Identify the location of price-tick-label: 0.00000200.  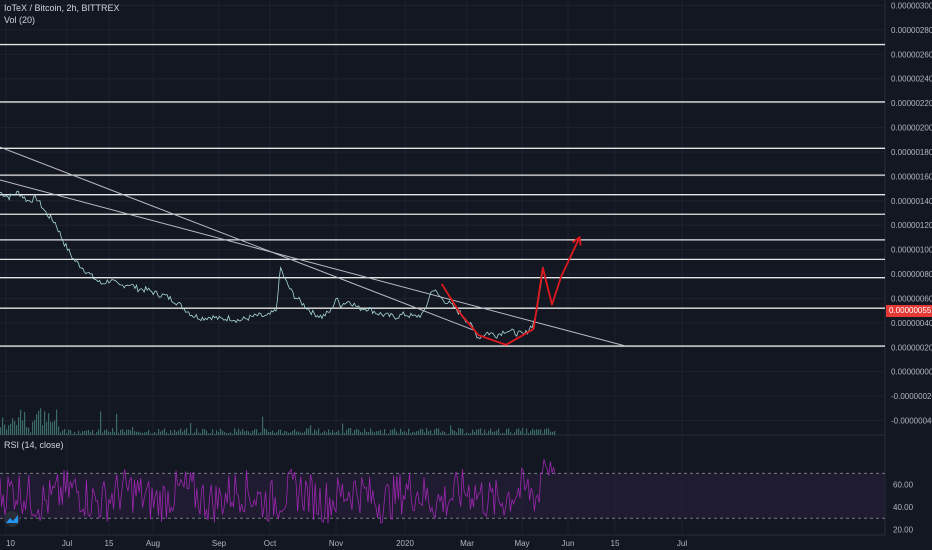
(911, 128).